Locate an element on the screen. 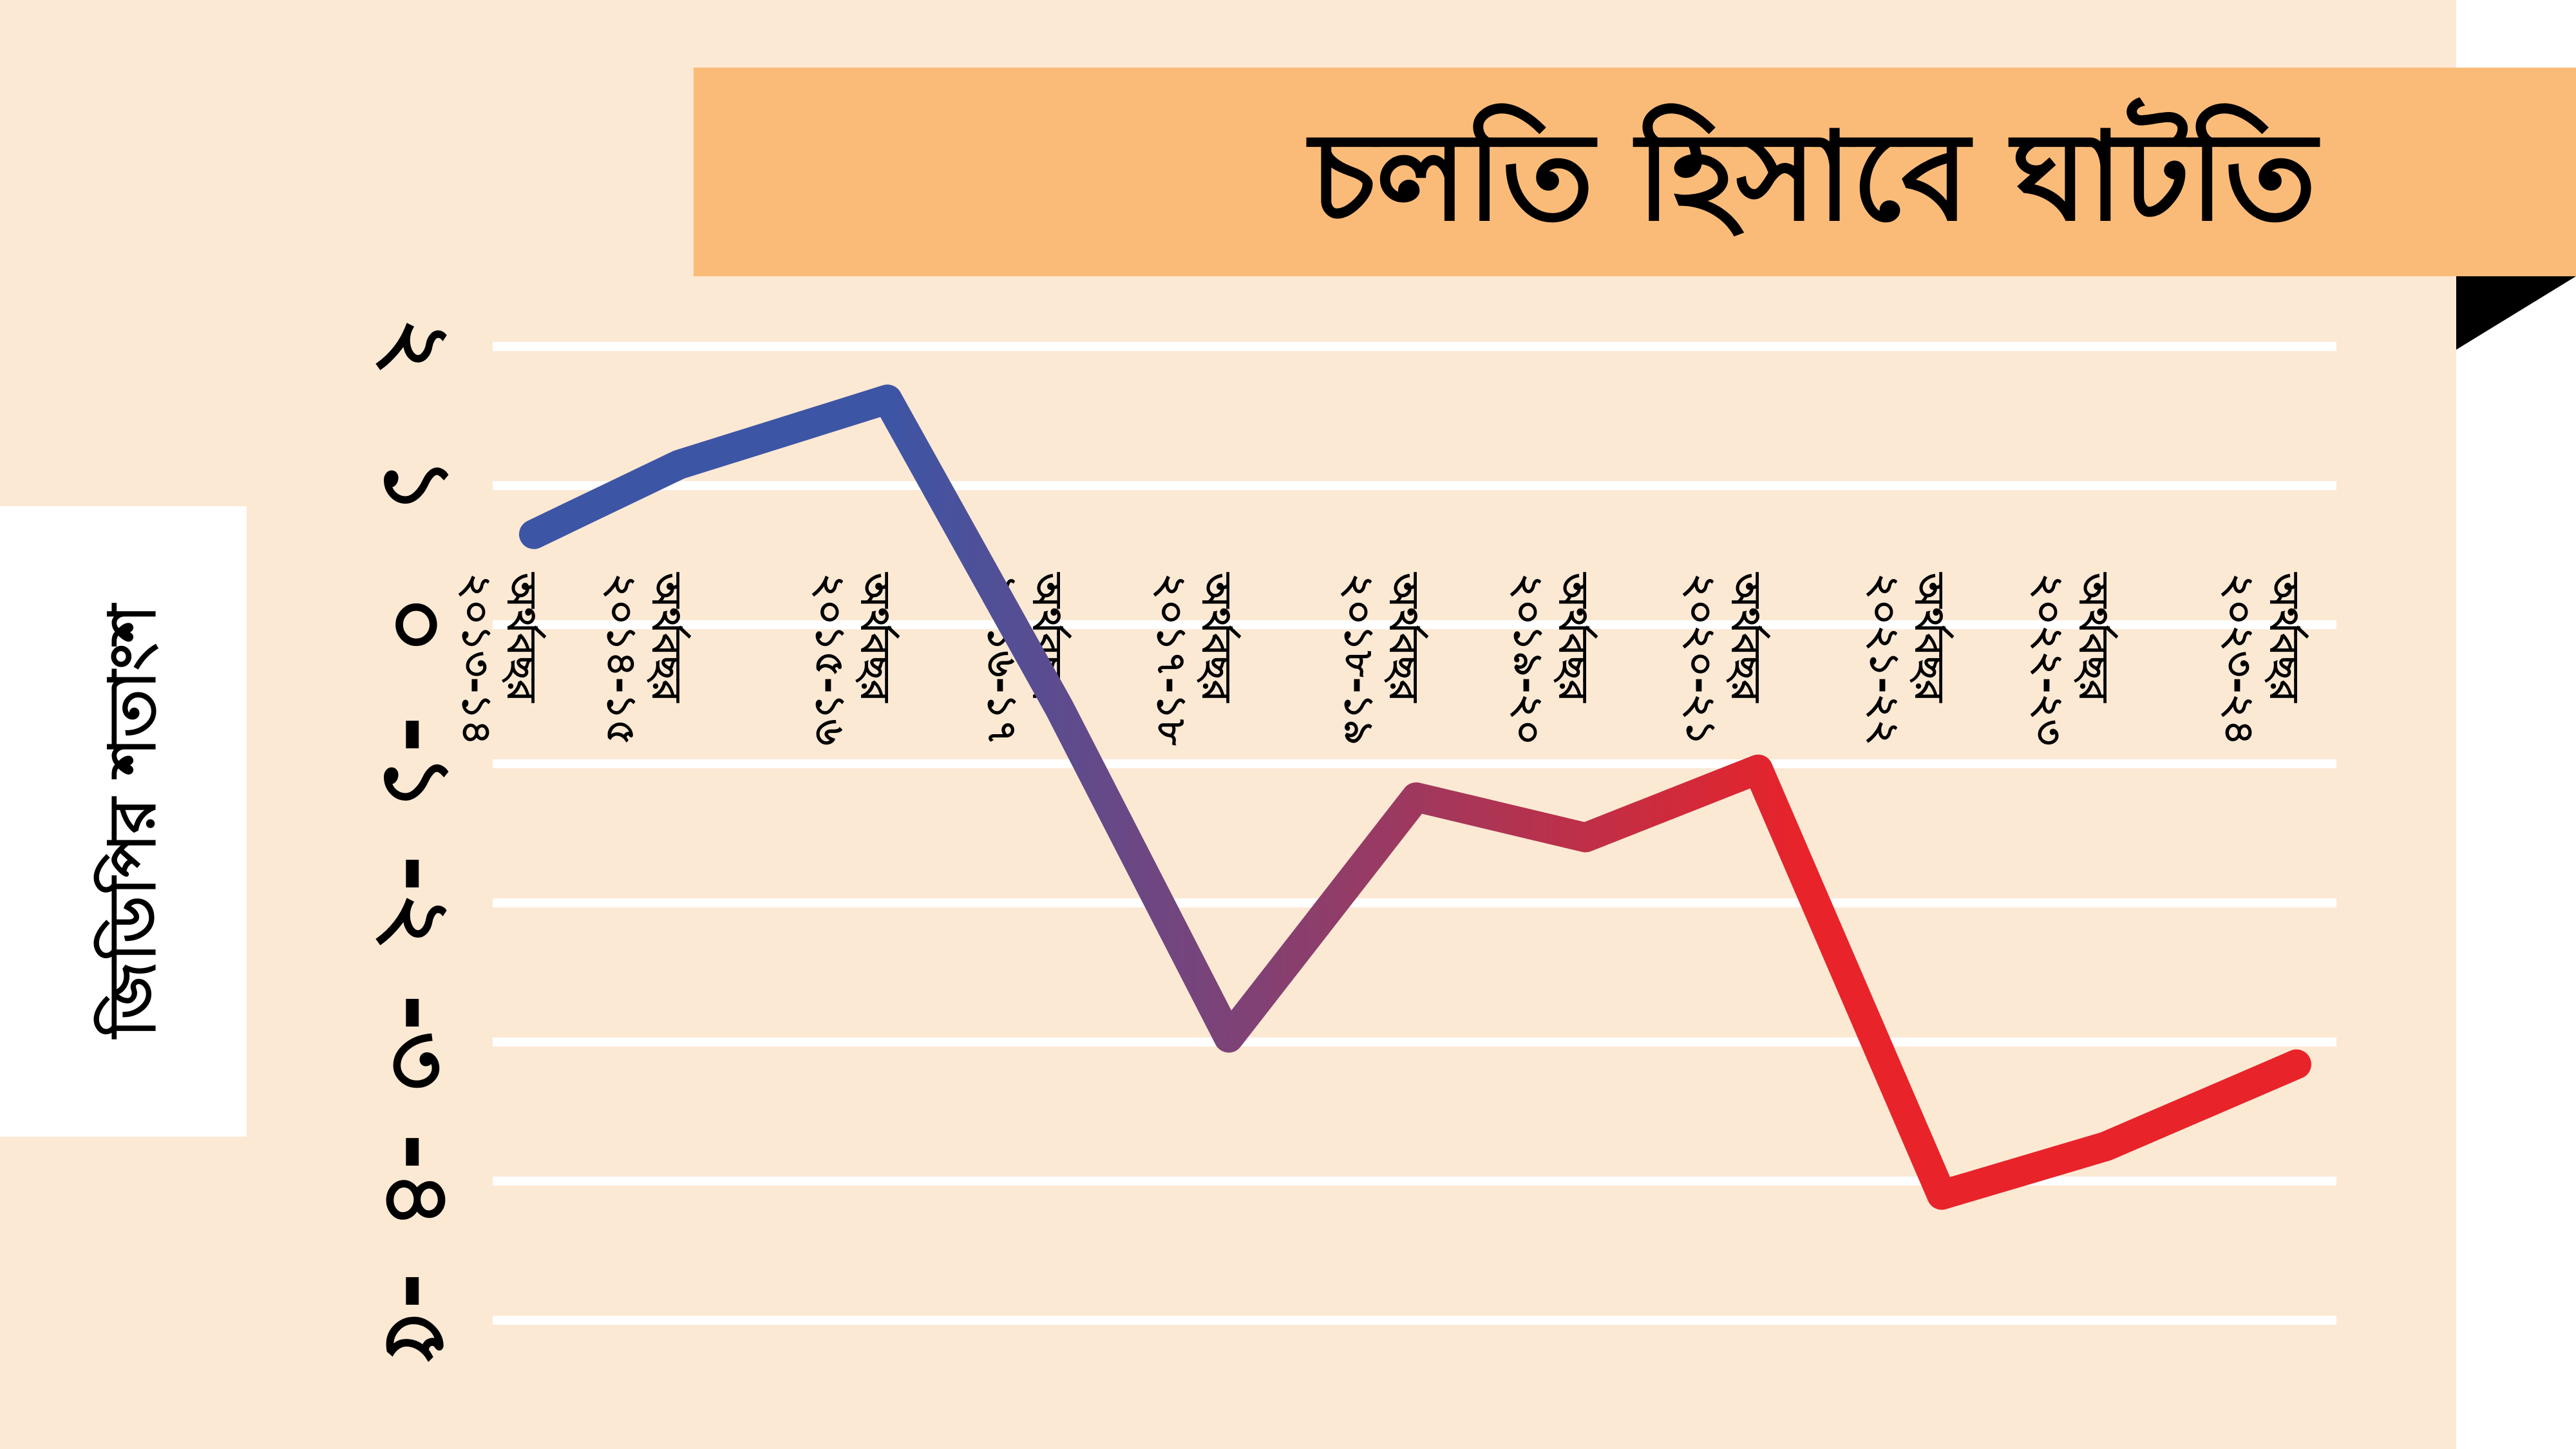 The image size is (2576, 1449). x-label-line2: ২০২৩-২৪ is located at coordinates (2239, 659).